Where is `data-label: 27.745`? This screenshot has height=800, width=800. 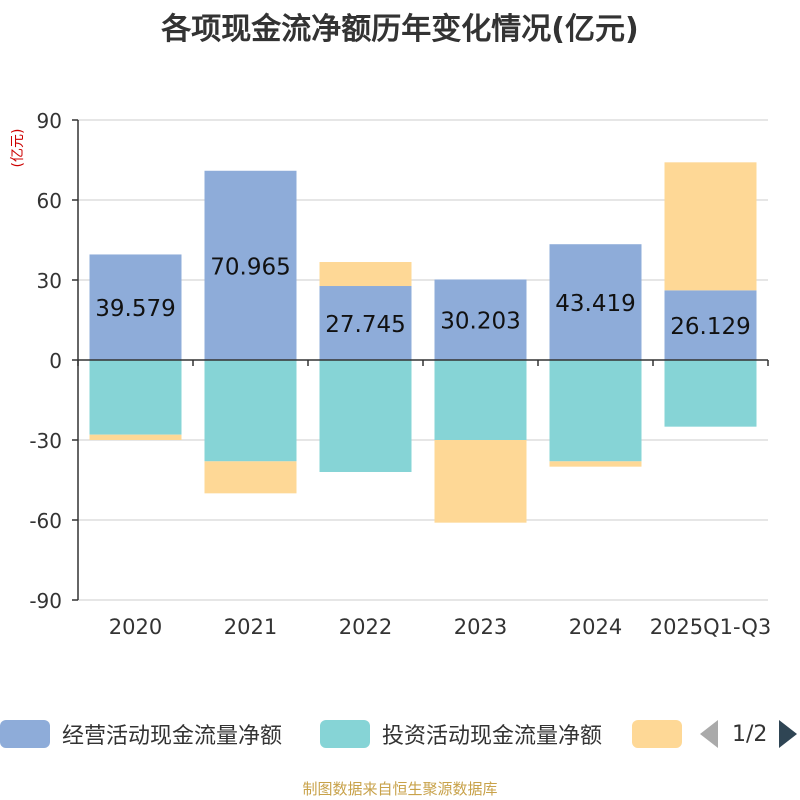 data-label: 27.745 is located at coordinates (365, 325).